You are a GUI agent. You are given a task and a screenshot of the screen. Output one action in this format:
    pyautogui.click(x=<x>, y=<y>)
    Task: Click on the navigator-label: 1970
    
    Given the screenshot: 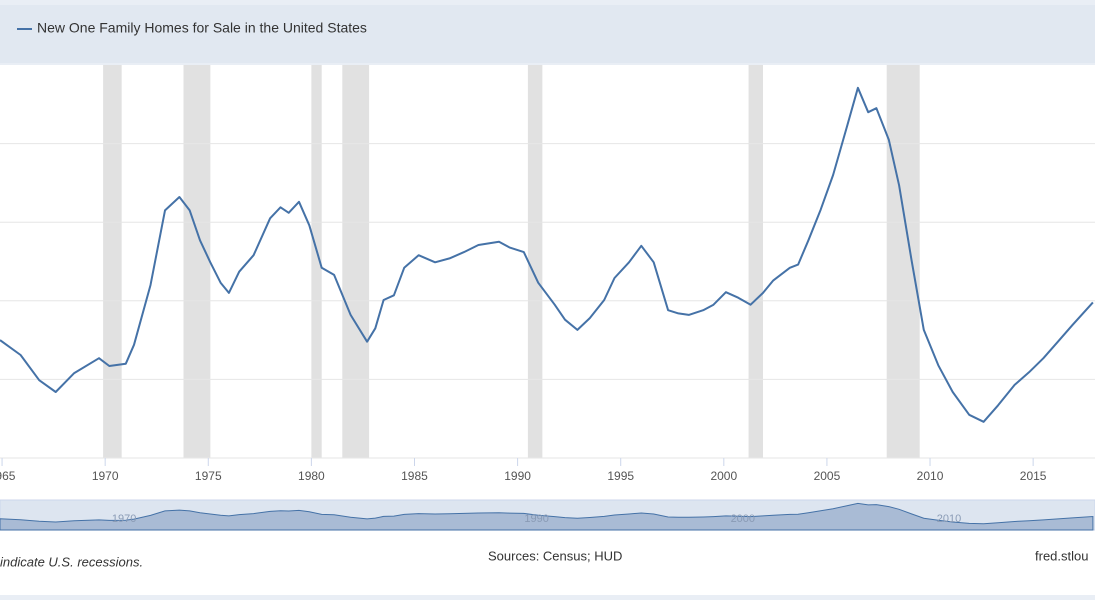 What is the action you would take?
    pyautogui.click(x=124, y=519)
    